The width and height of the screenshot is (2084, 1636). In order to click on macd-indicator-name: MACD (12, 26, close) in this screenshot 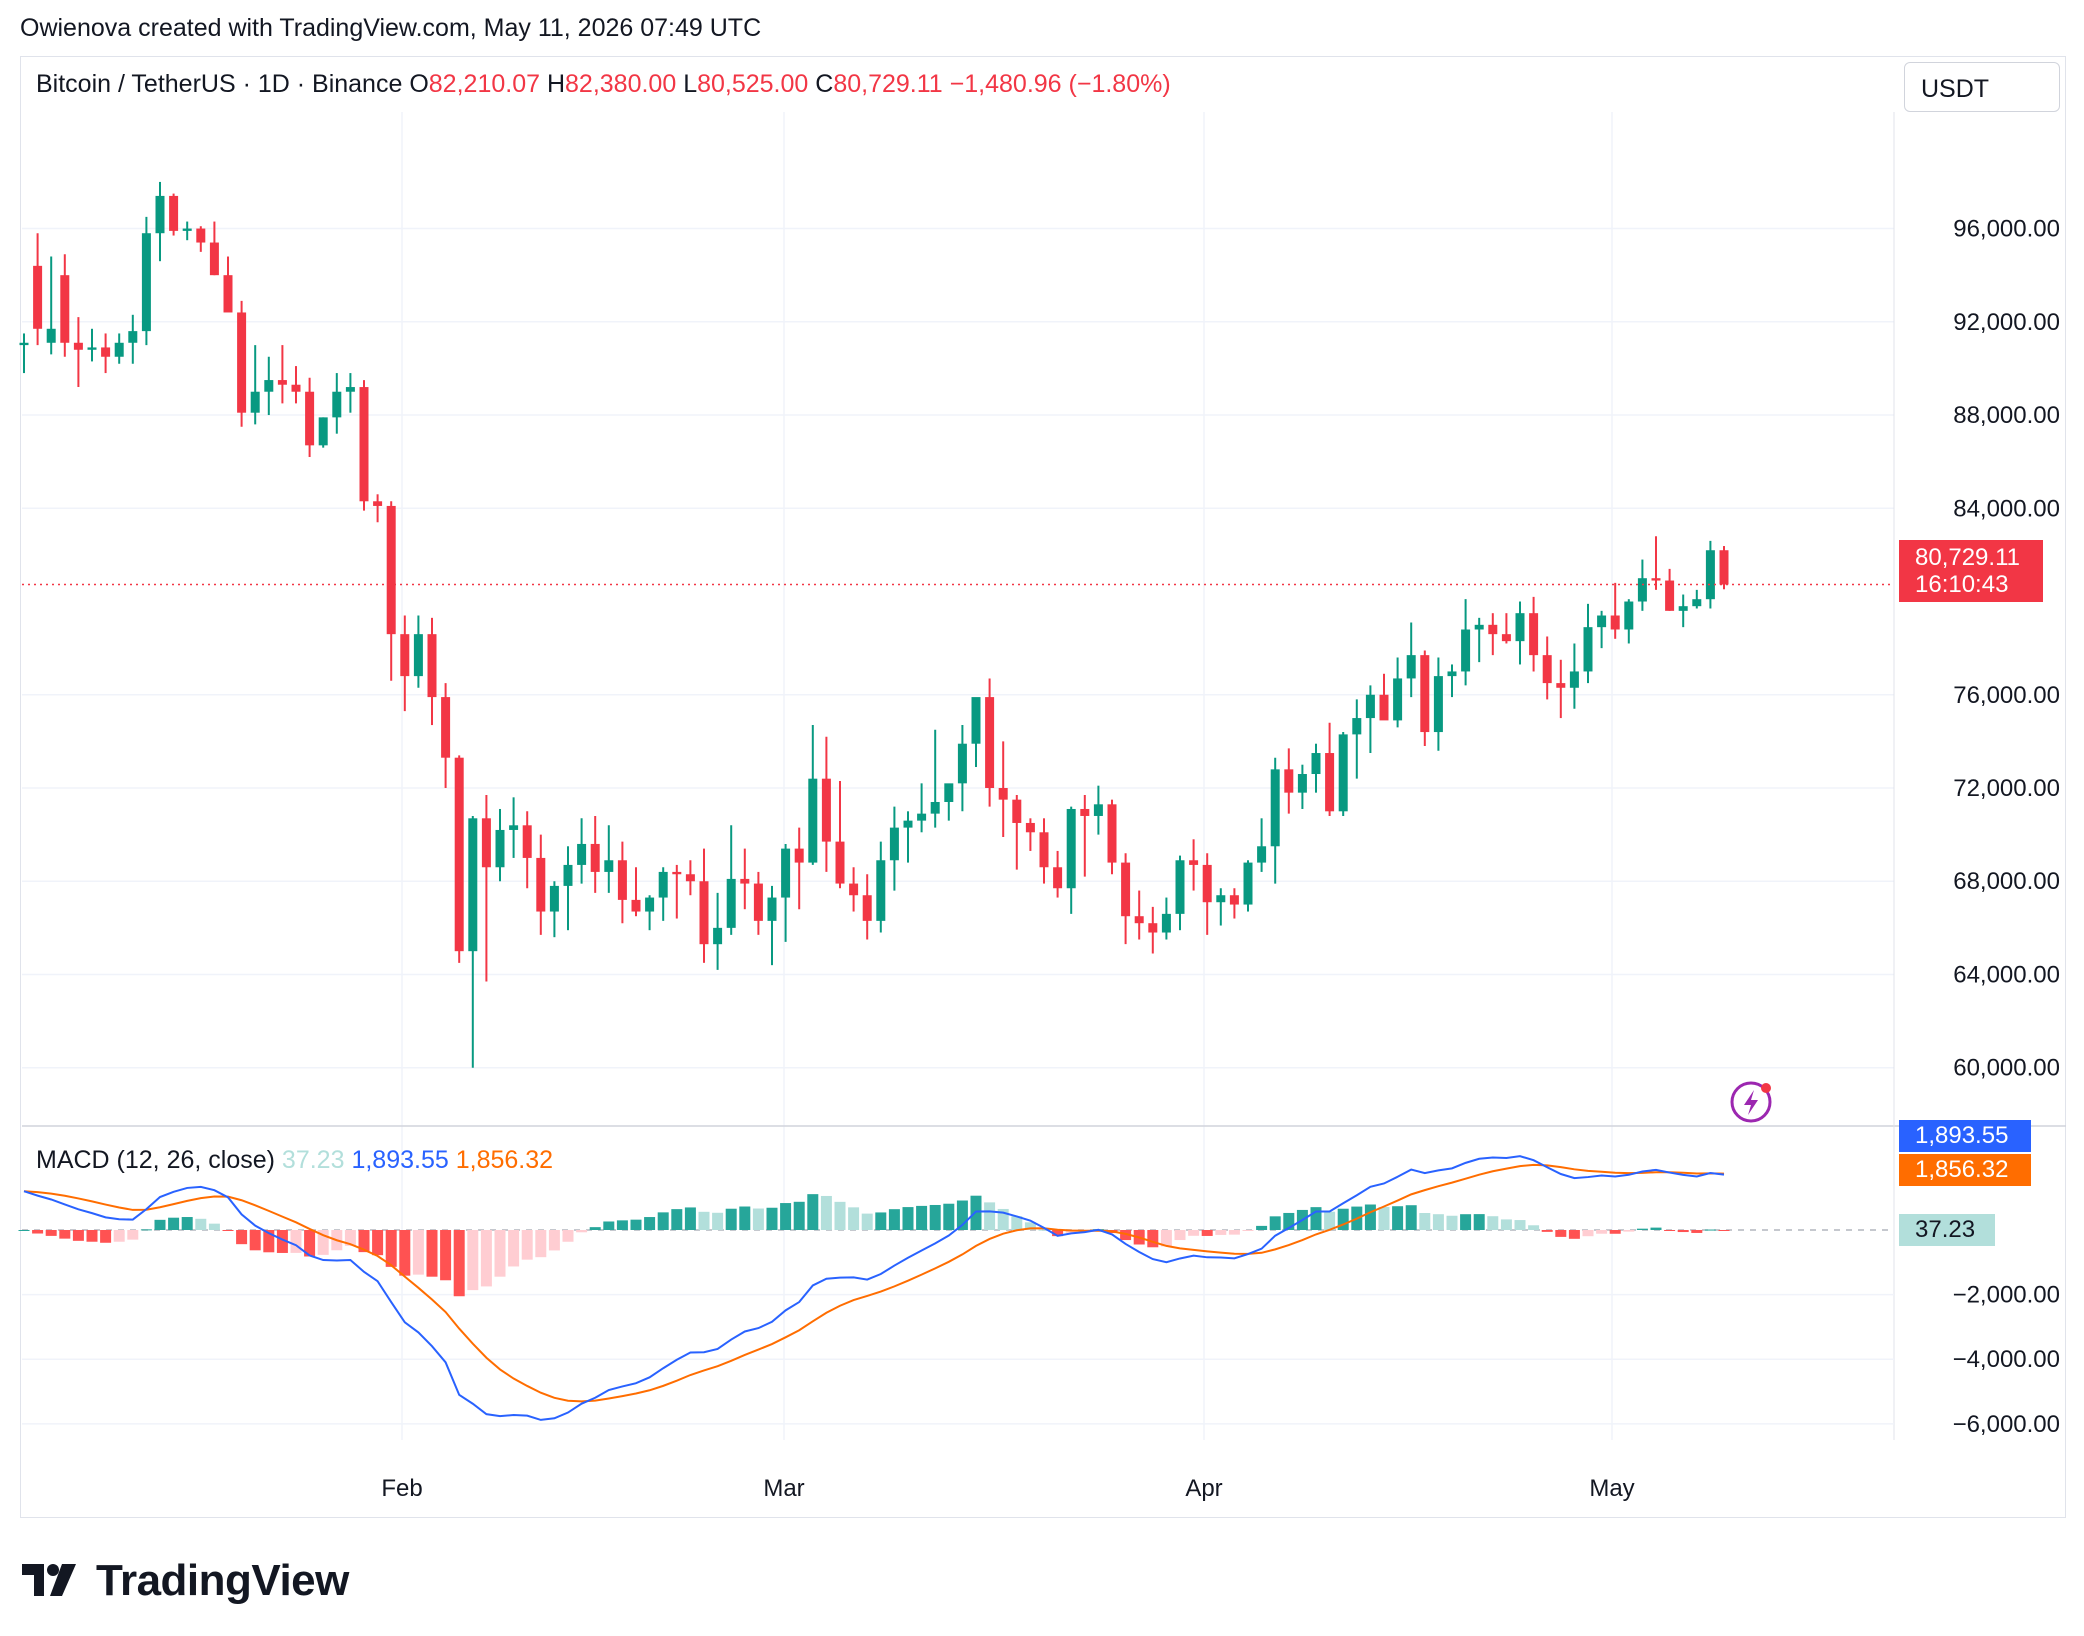, I will do `click(155, 1160)`.